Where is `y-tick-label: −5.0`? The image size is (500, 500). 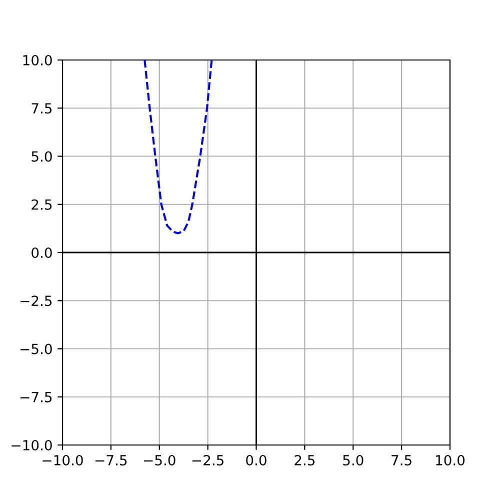
y-tick-label: −5.0 is located at coordinates (36, 349).